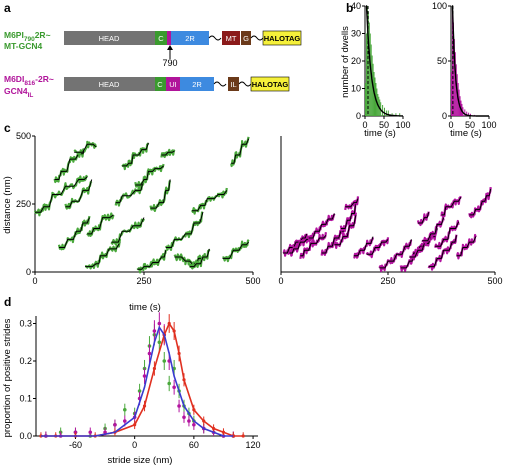 The height and width of the screenshot is (472, 506). What do you see at coordinates (450, 125) in the screenshot?
I see `b2-x-tick-label: 0` at bounding box center [450, 125].